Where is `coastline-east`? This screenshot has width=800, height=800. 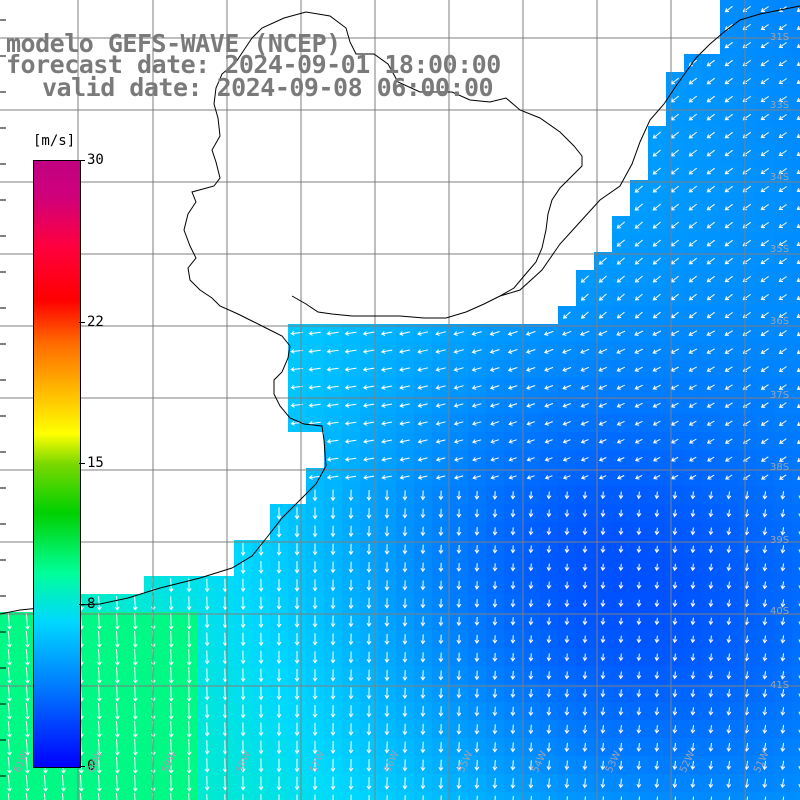 coastline-east is located at coordinates (649, 151).